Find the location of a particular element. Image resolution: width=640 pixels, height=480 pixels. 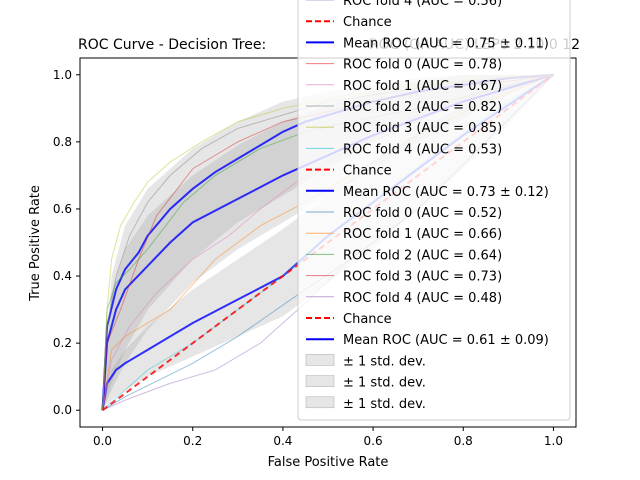

y-axis-ticks: 0.0 0.2 0.4 0.6 0.8 1.0 is located at coordinates (66, 242).